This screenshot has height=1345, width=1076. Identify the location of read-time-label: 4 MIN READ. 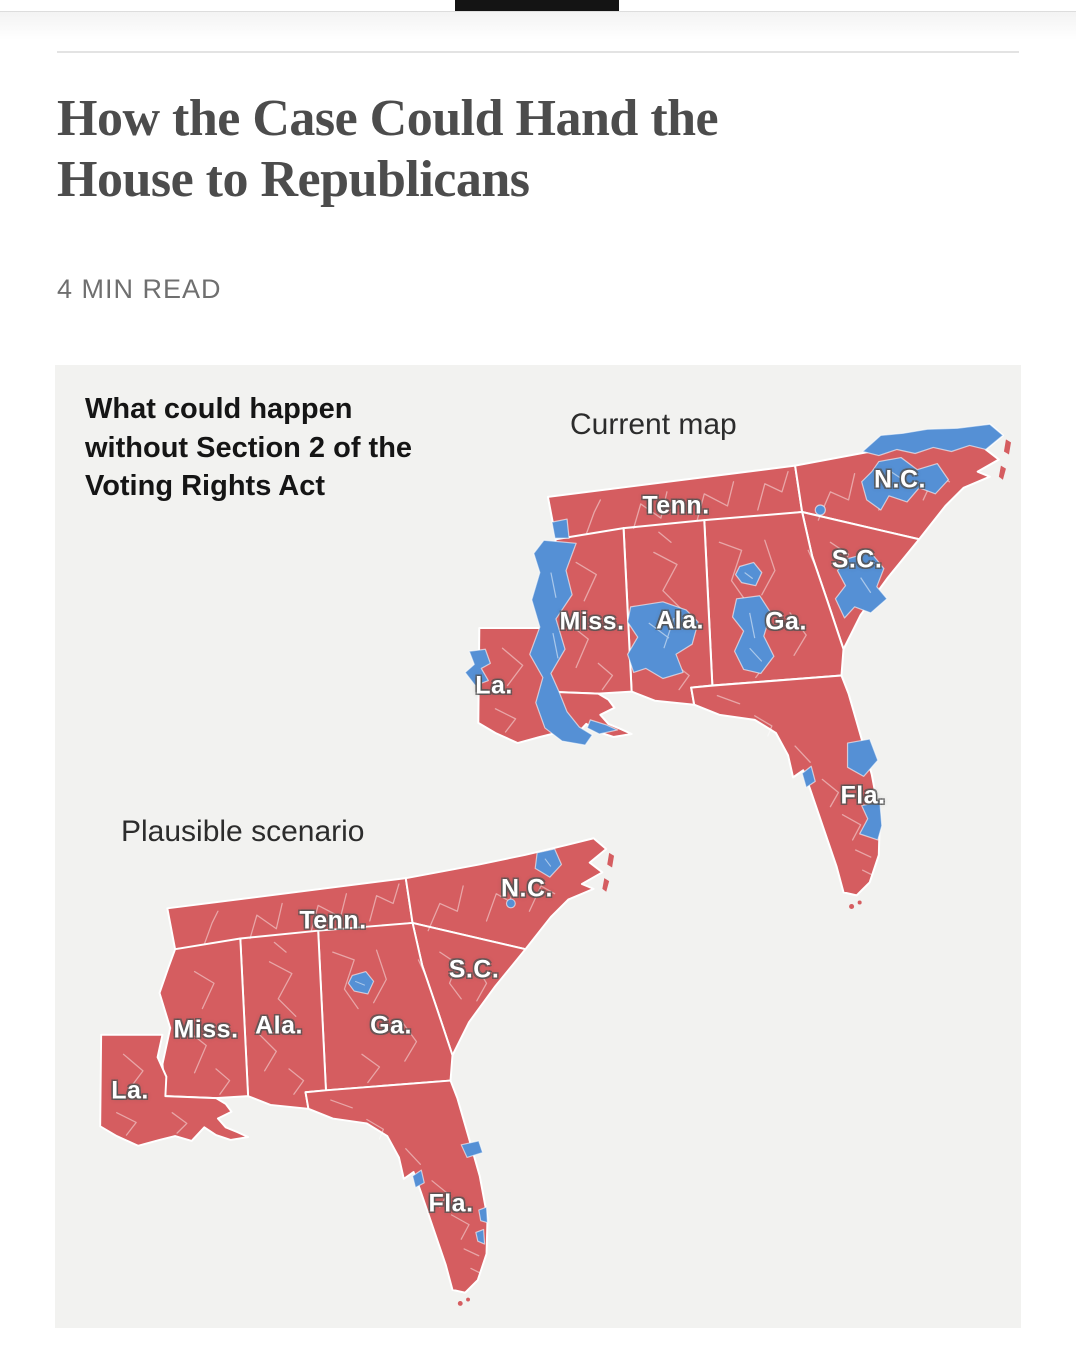
(139, 289).